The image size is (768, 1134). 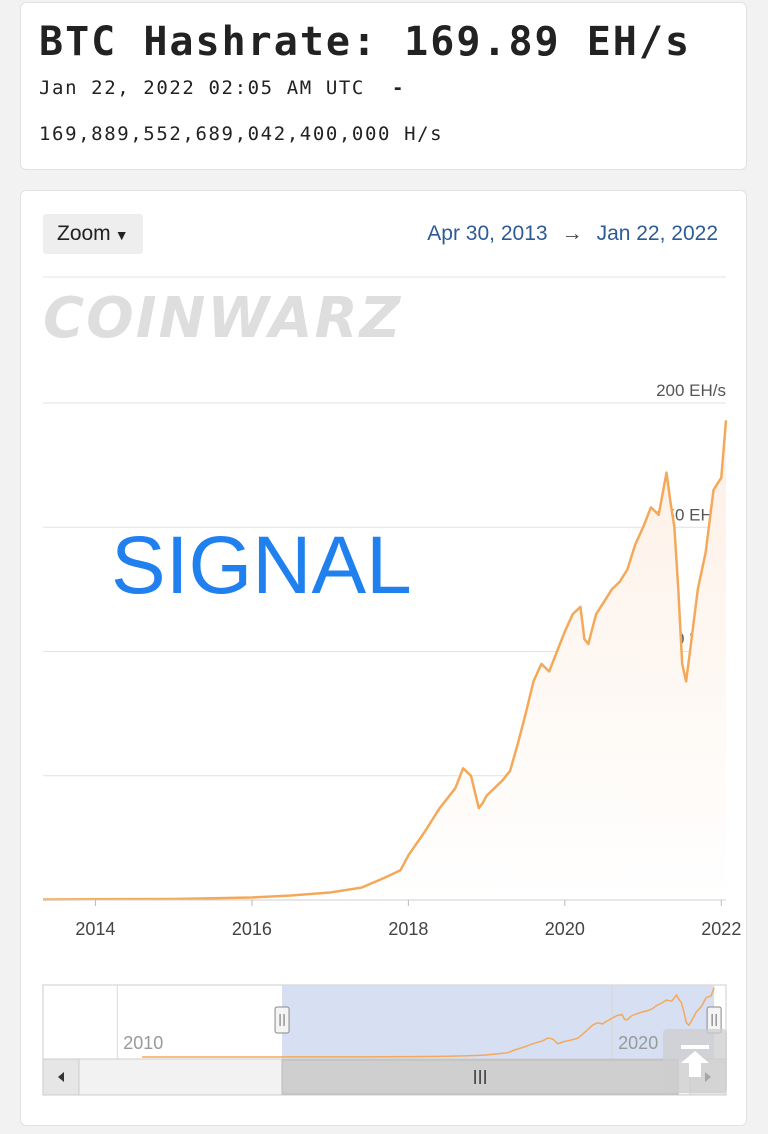 What do you see at coordinates (498, 1022) in the screenshot?
I see `navigator-selection` at bounding box center [498, 1022].